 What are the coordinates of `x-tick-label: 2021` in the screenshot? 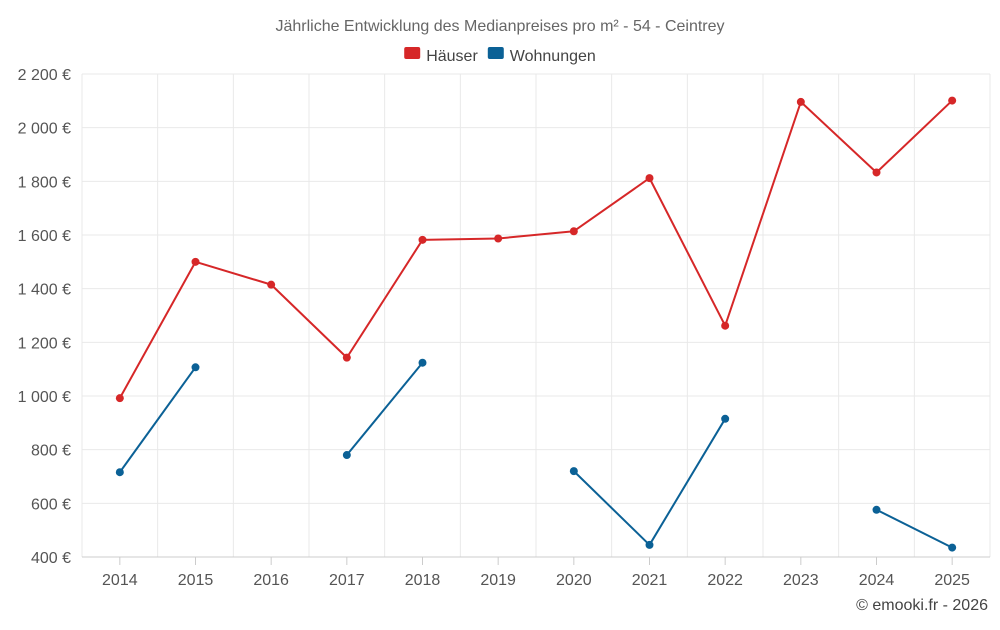 It's located at (650, 580).